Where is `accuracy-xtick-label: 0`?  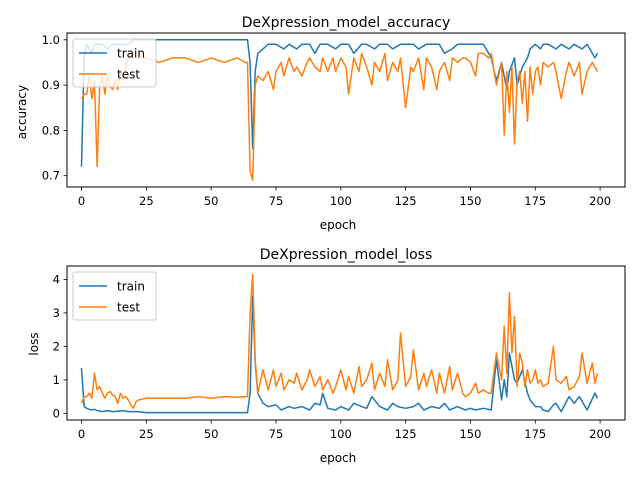 accuracy-xtick-label: 0 is located at coordinates (81, 201).